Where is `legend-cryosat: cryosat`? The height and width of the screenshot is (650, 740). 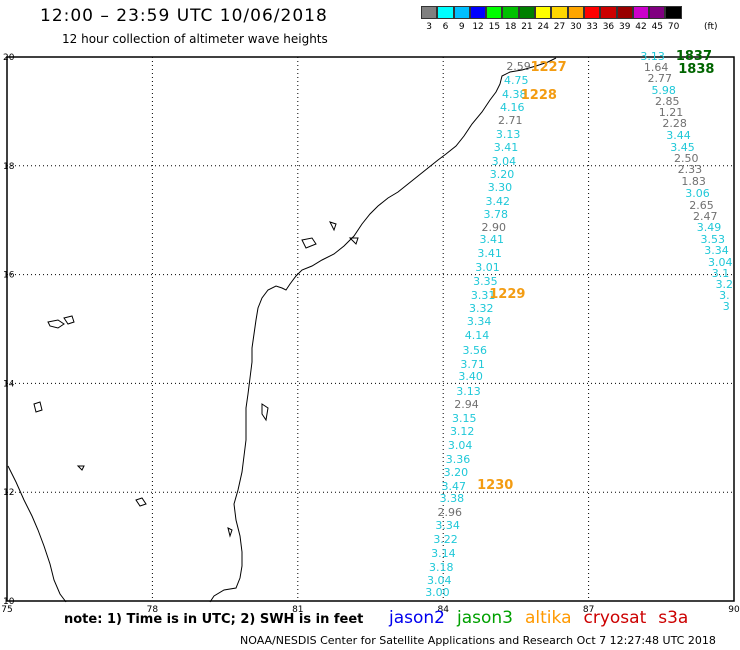 legend-cryosat: cryosat is located at coordinates (615, 618).